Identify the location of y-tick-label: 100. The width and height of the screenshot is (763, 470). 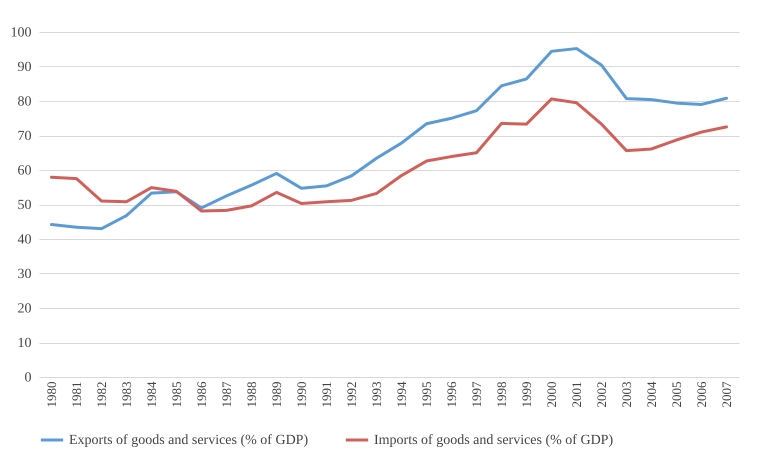
(21, 33).